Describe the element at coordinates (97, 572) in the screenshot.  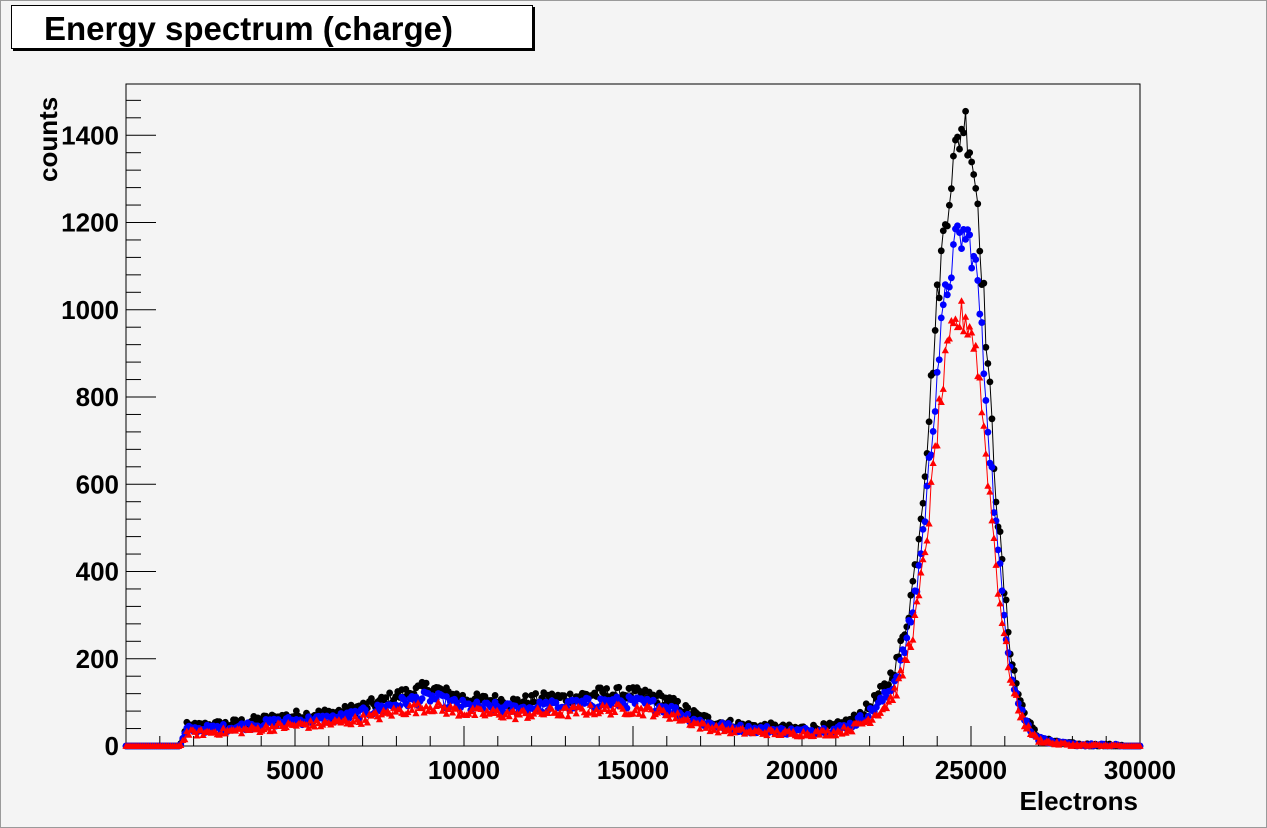
I see `y-tick-label: 400` at that location.